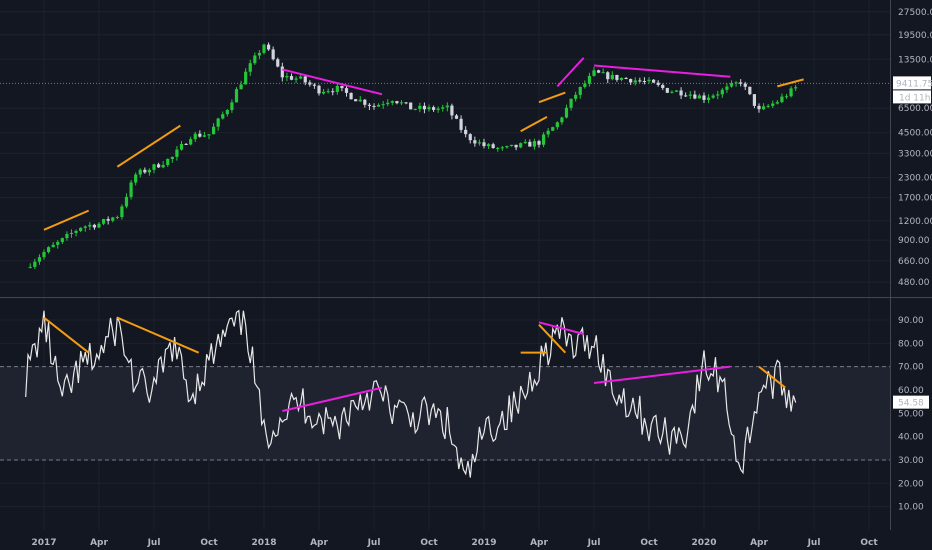 The width and height of the screenshot is (932, 550). I want to click on countdown-tag-box, so click(912, 97).